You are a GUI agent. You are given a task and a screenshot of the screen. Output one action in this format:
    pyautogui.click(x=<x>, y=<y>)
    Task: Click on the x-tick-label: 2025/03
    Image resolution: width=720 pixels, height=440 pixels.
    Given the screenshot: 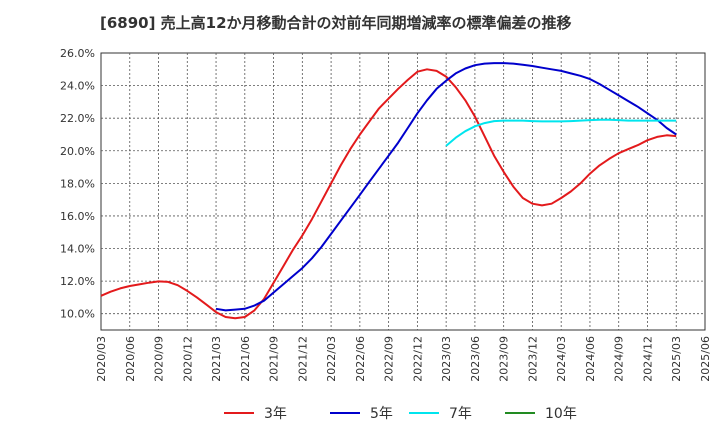 What is the action you would take?
    pyautogui.click(x=676, y=359)
    